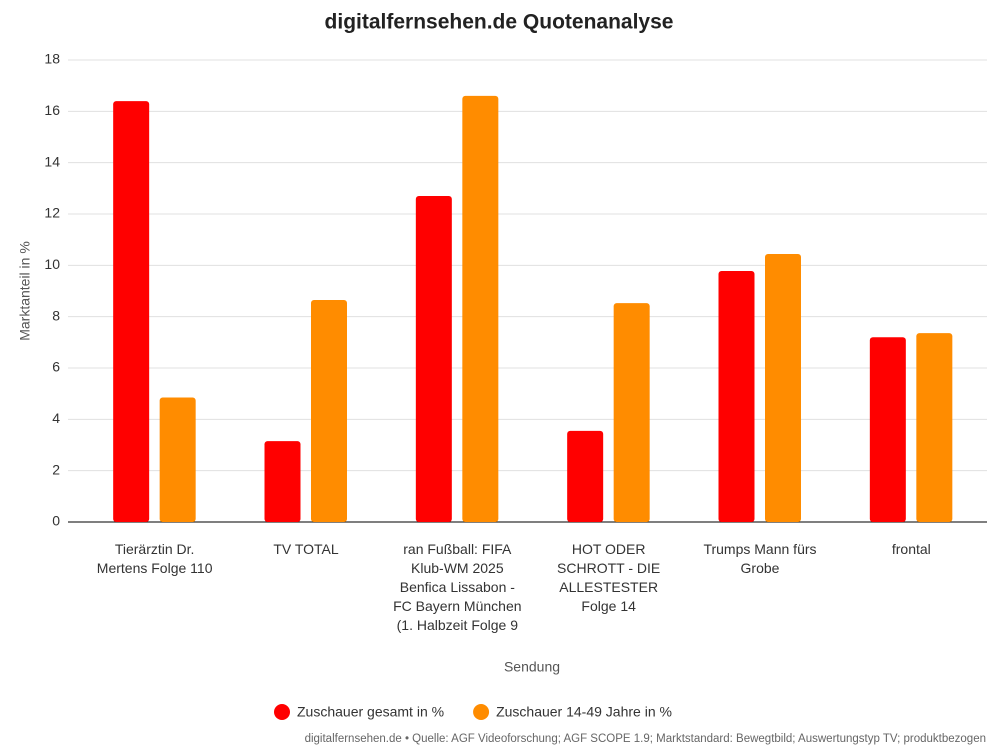 This screenshot has height=749, width=999. What do you see at coordinates (56, 521) in the screenshot?
I see `y-tick-label: 0` at bounding box center [56, 521].